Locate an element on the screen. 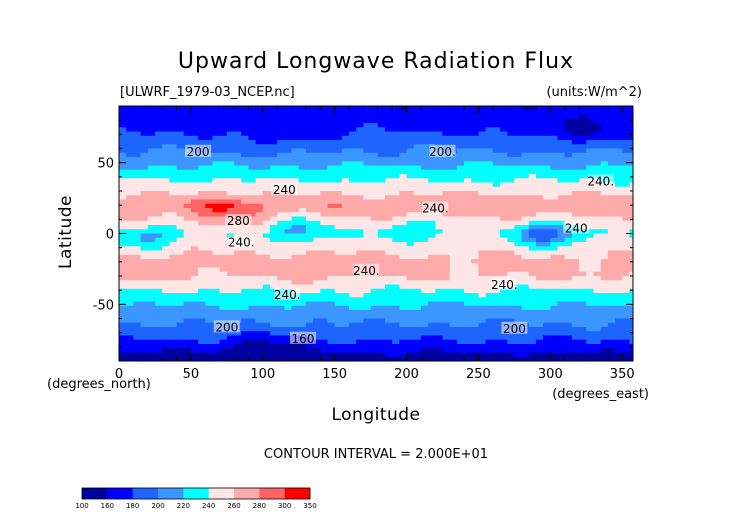 This screenshot has height=532, width=752. contour-label: 200. is located at coordinates (442, 152).